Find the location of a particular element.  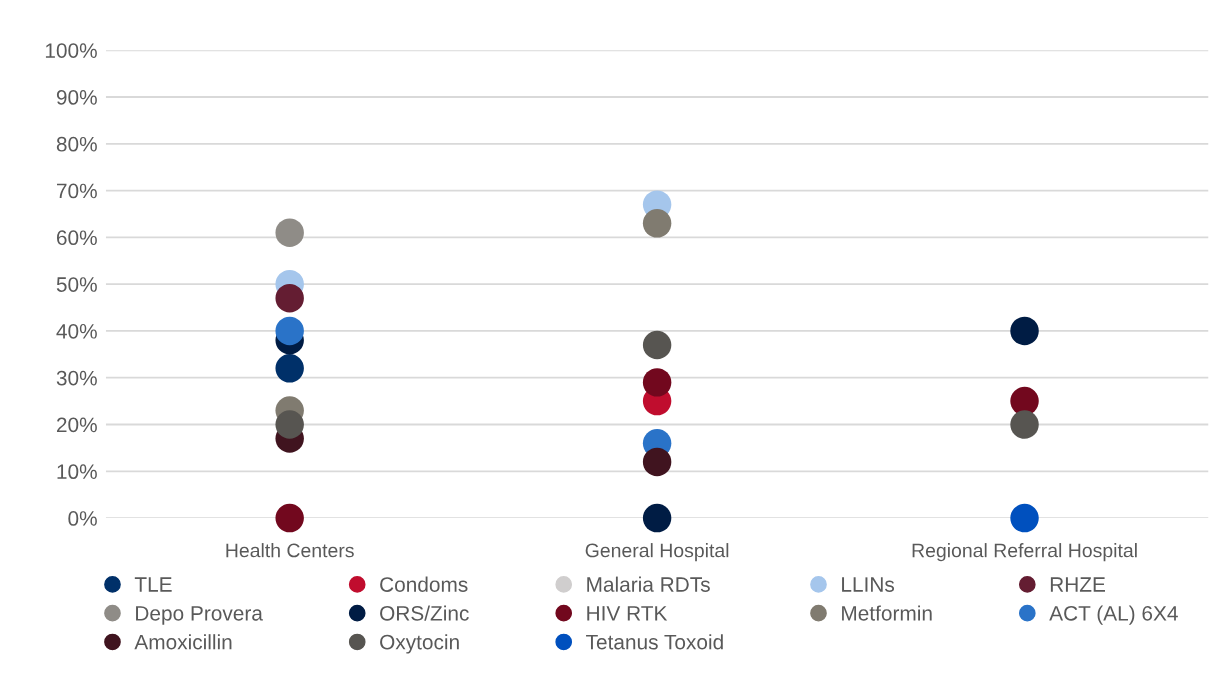

x-tick-label: Regional Referral Hospital is located at coordinates (1024, 552).